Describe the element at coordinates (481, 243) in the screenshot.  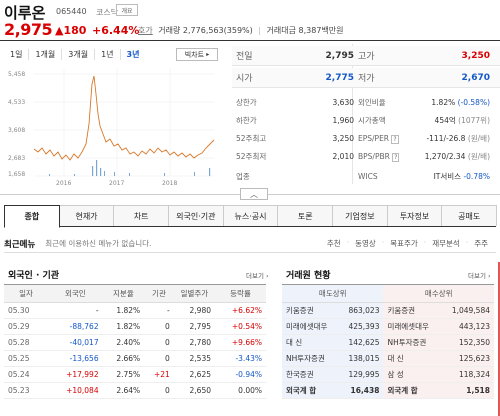
I see `link-shareholders: 주주` at that location.